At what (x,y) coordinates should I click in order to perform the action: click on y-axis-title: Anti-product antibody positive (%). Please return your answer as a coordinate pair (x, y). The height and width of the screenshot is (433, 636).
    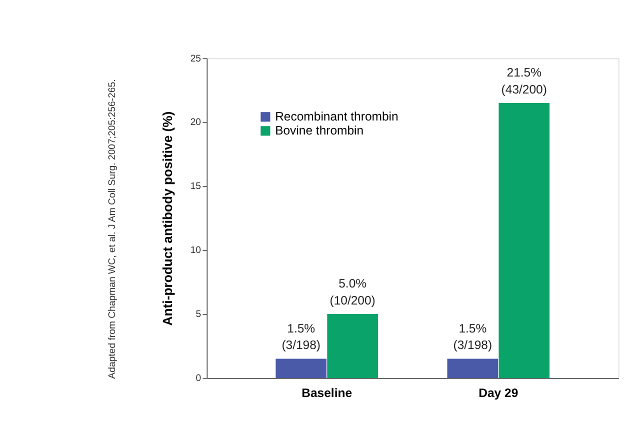
    Looking at the image, I should click on (167, 218).